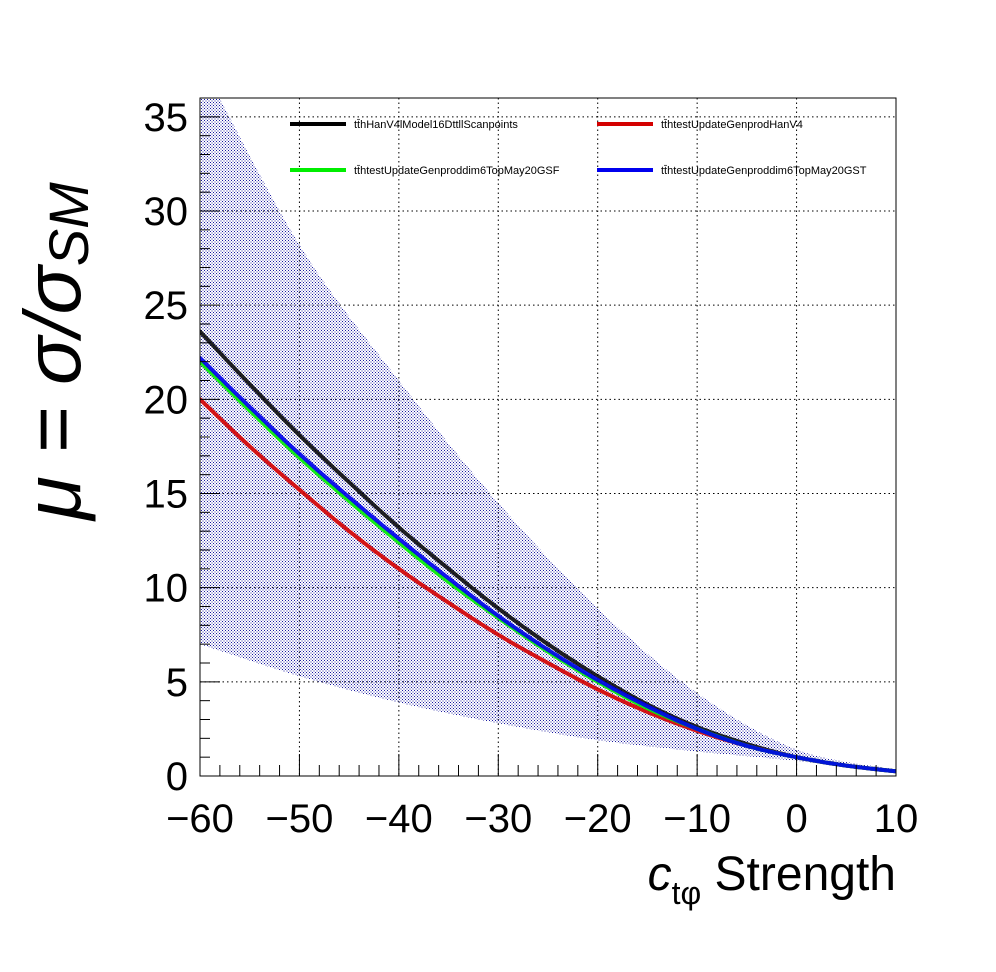  What do you see at coordinates (457, 171) in the screenshot?
I see `legend-label: tt̄htestUpdateGenproddim6TopMay20GSF` at bounding box center [457, 171].